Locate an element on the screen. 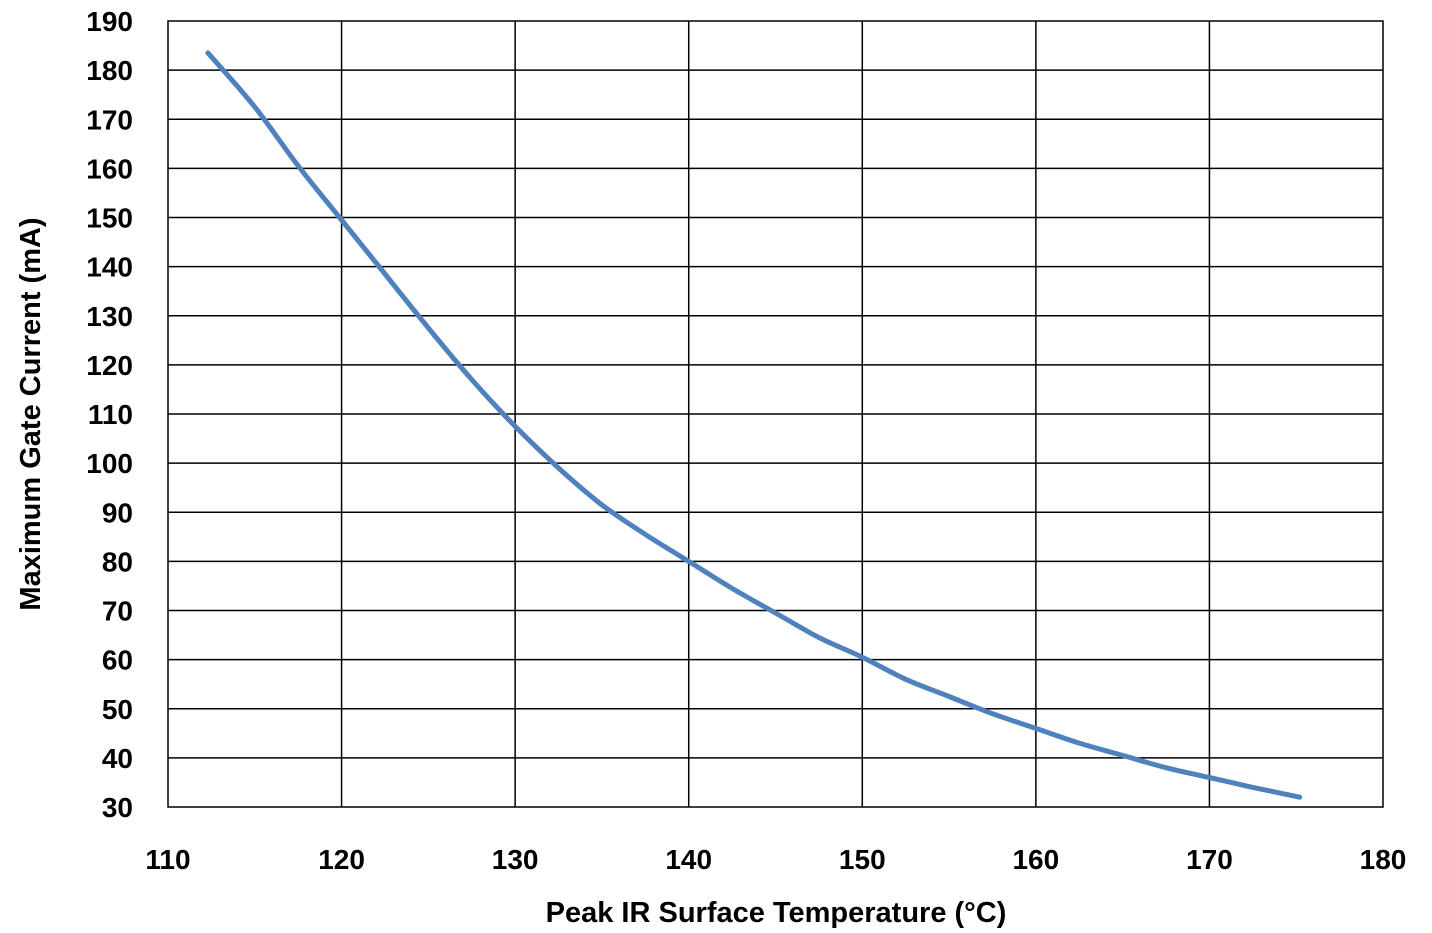  x-tick-label: 150 is located at coordinates (862, 859).